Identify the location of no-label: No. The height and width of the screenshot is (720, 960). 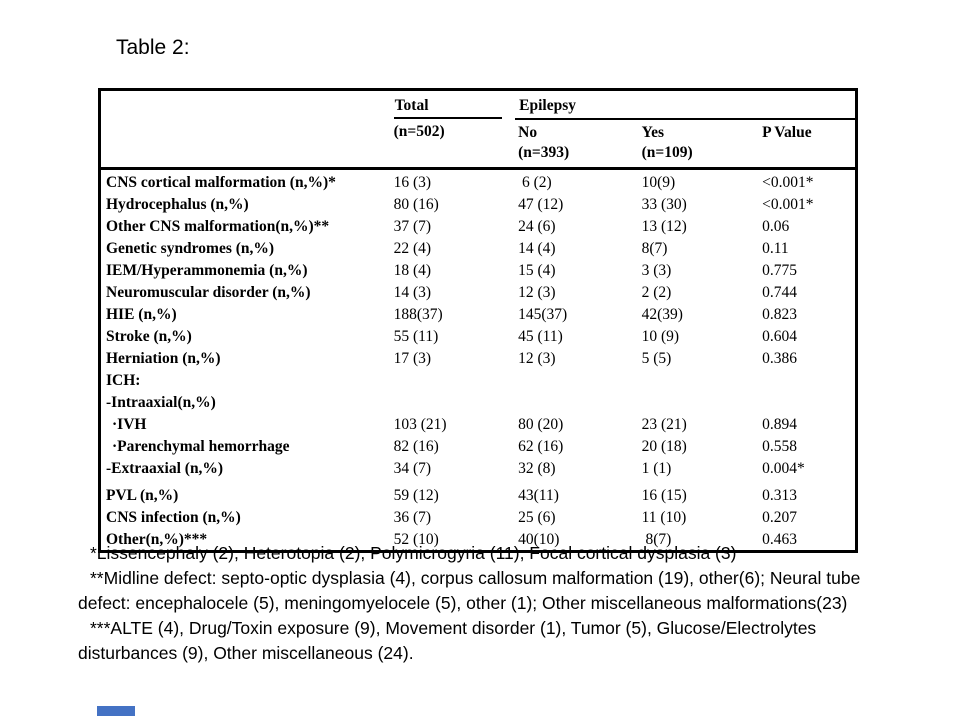
(528, 132).